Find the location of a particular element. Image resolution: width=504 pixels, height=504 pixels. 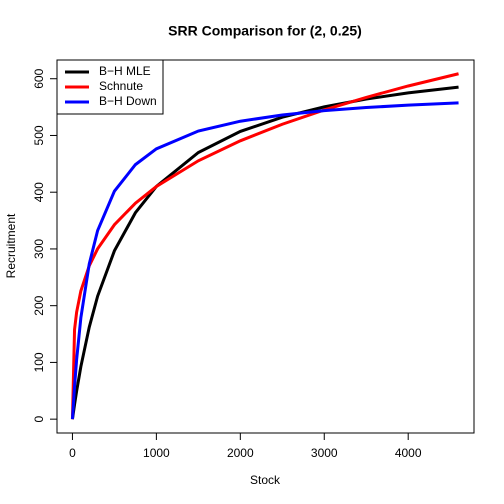

x-tick-label: 1000 is located at coordinates (156, 453).